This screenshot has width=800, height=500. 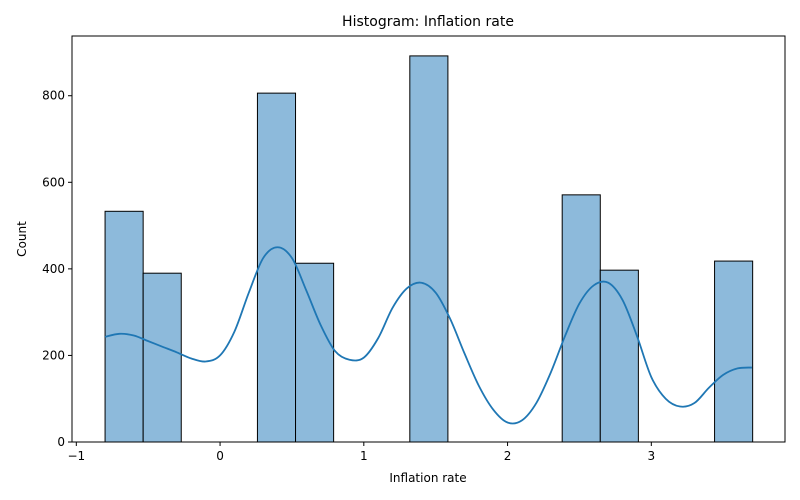 I want to click on y-tick-label: 200, so click(x=53, y=355).